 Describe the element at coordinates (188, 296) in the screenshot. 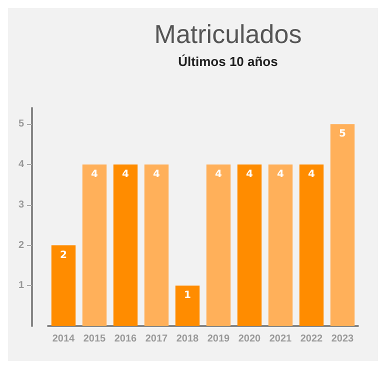

I see `data-label: 1` at that location.